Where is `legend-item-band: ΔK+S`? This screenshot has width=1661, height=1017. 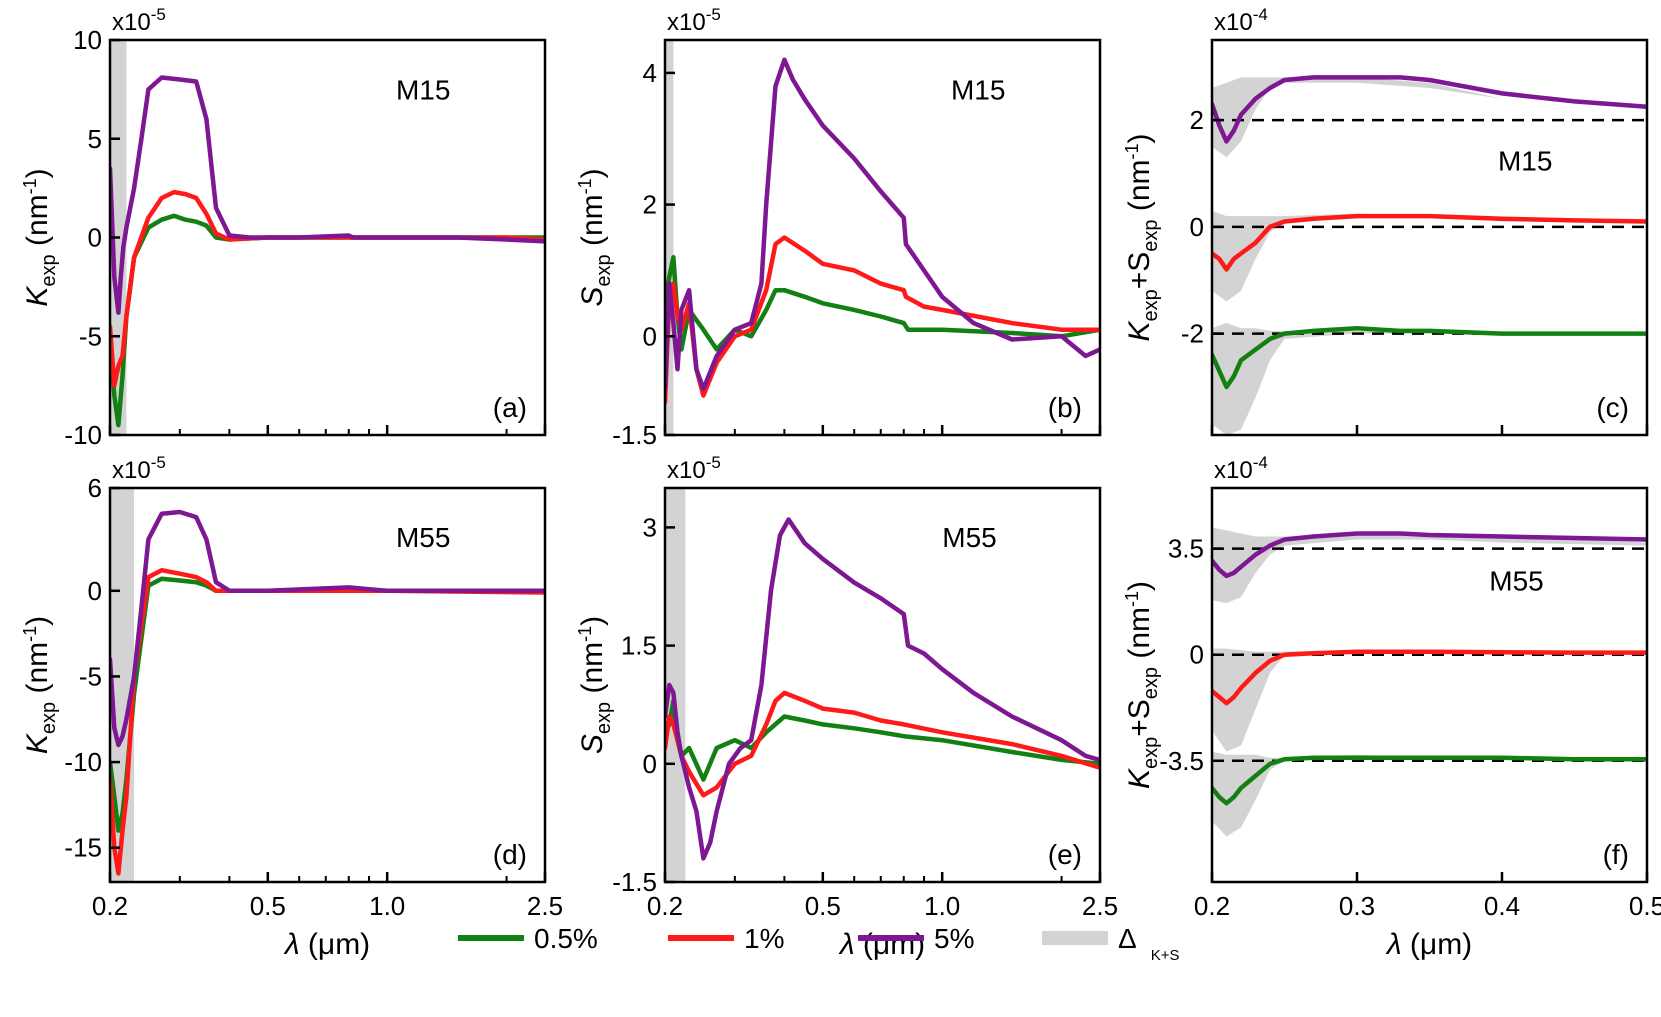 legend-item-band: ΔK+S is located at coordinates (1110, 943).